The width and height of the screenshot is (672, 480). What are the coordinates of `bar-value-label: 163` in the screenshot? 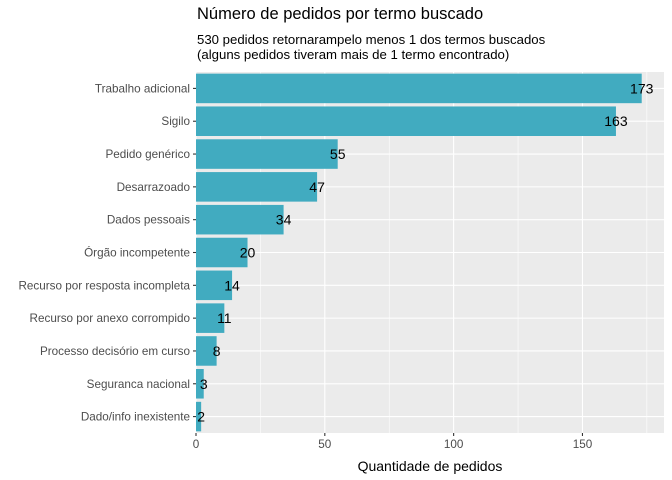 It's located at (616, 121).